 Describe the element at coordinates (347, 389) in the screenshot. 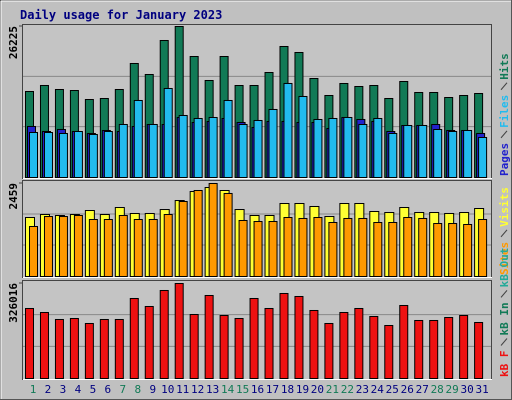

I see `x-tick-label: 22` at that location.